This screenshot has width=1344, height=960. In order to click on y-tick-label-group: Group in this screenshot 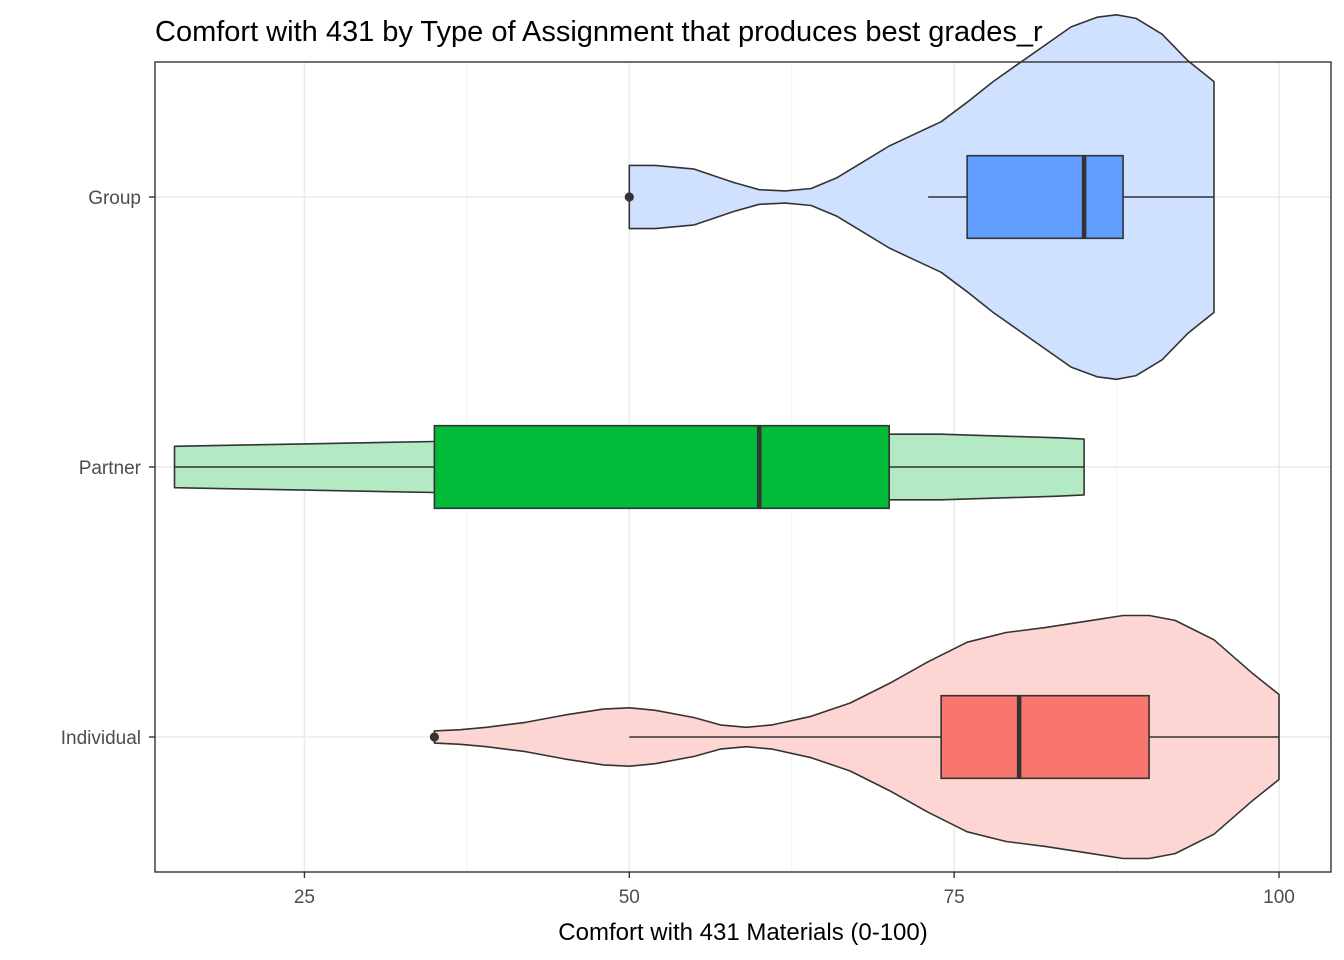, I will do `click(114, 198)`.